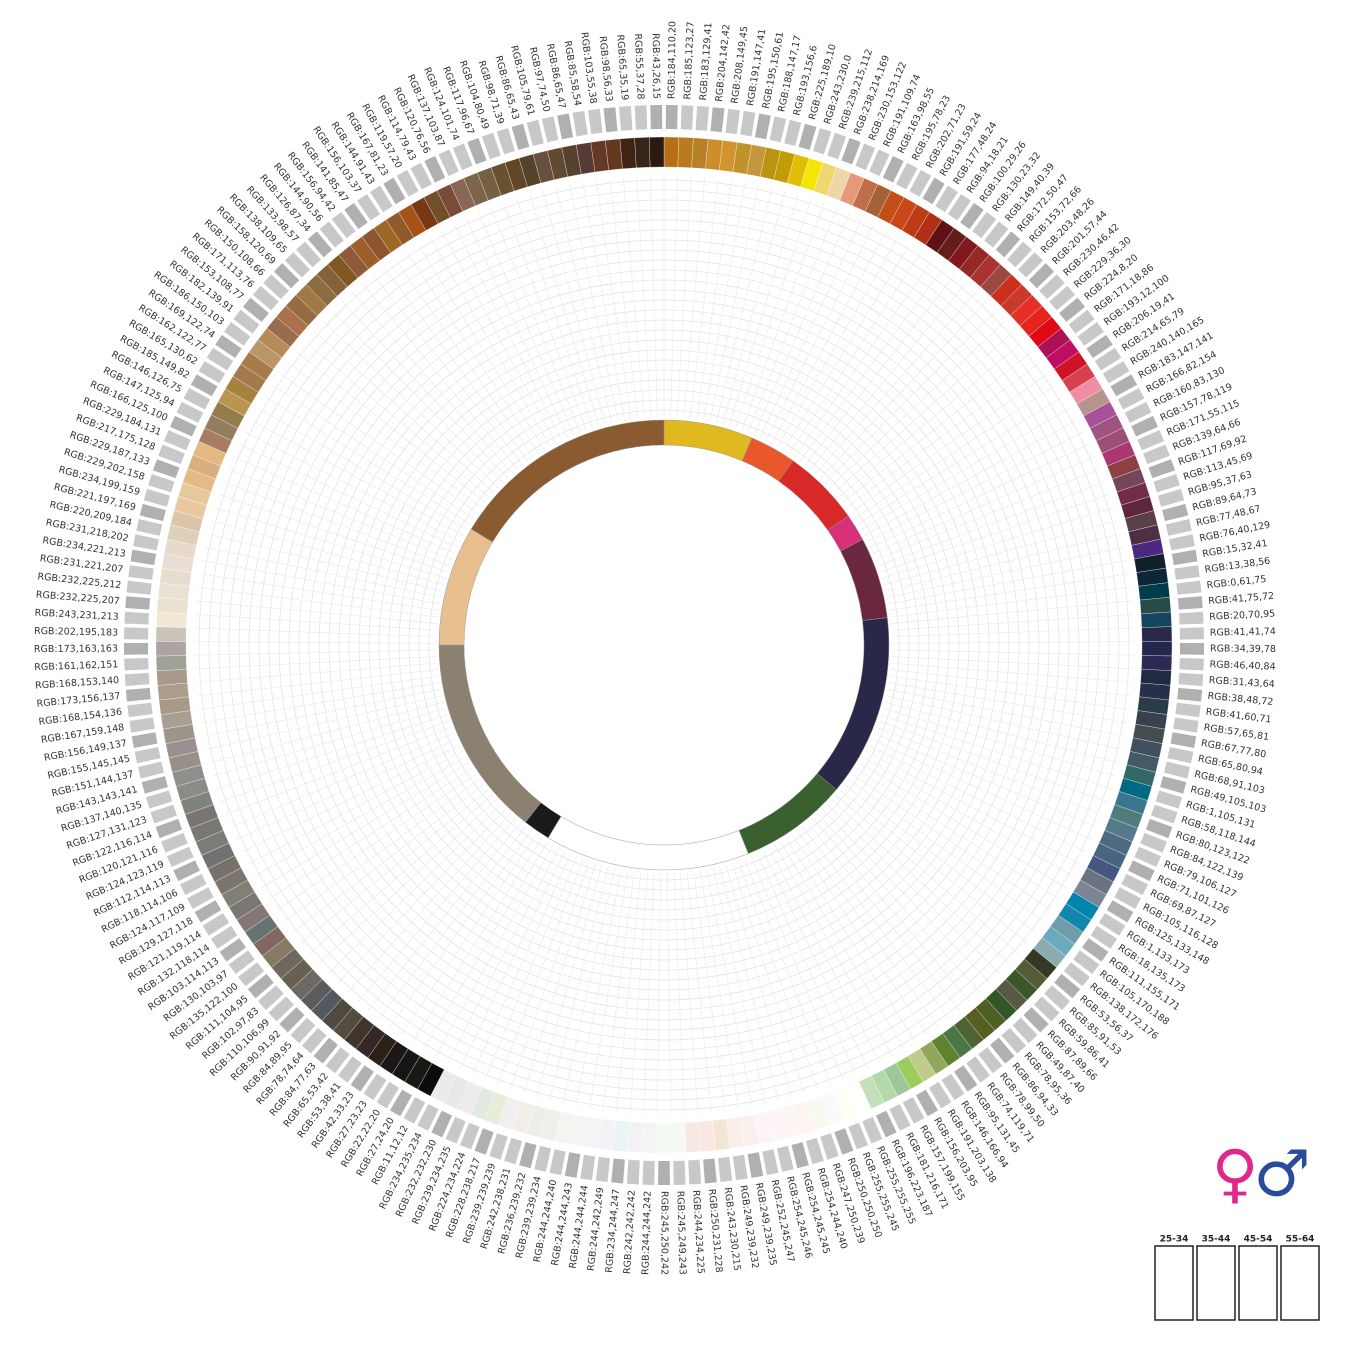  I want to click on rgb-label: RGB:55,37,28, so click(639, 66).